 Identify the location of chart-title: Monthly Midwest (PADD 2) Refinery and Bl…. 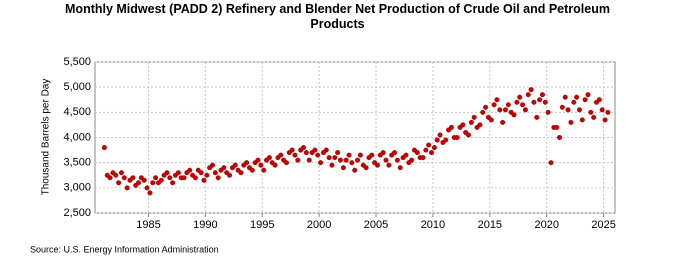
(337, 16).